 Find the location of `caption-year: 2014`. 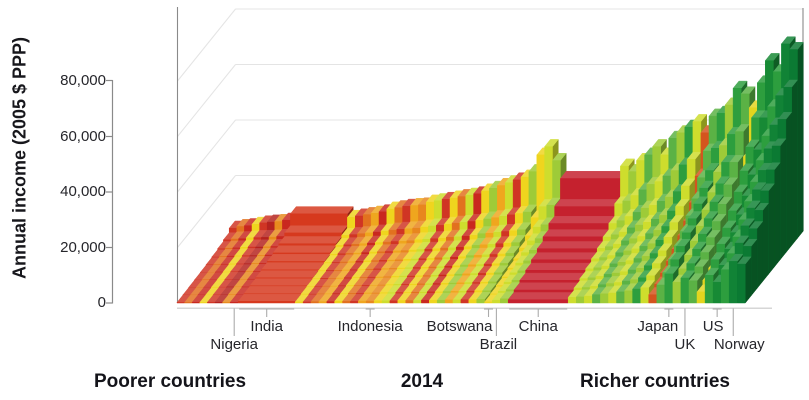

caption-year: 2014 is located at coordinates (422, 381).